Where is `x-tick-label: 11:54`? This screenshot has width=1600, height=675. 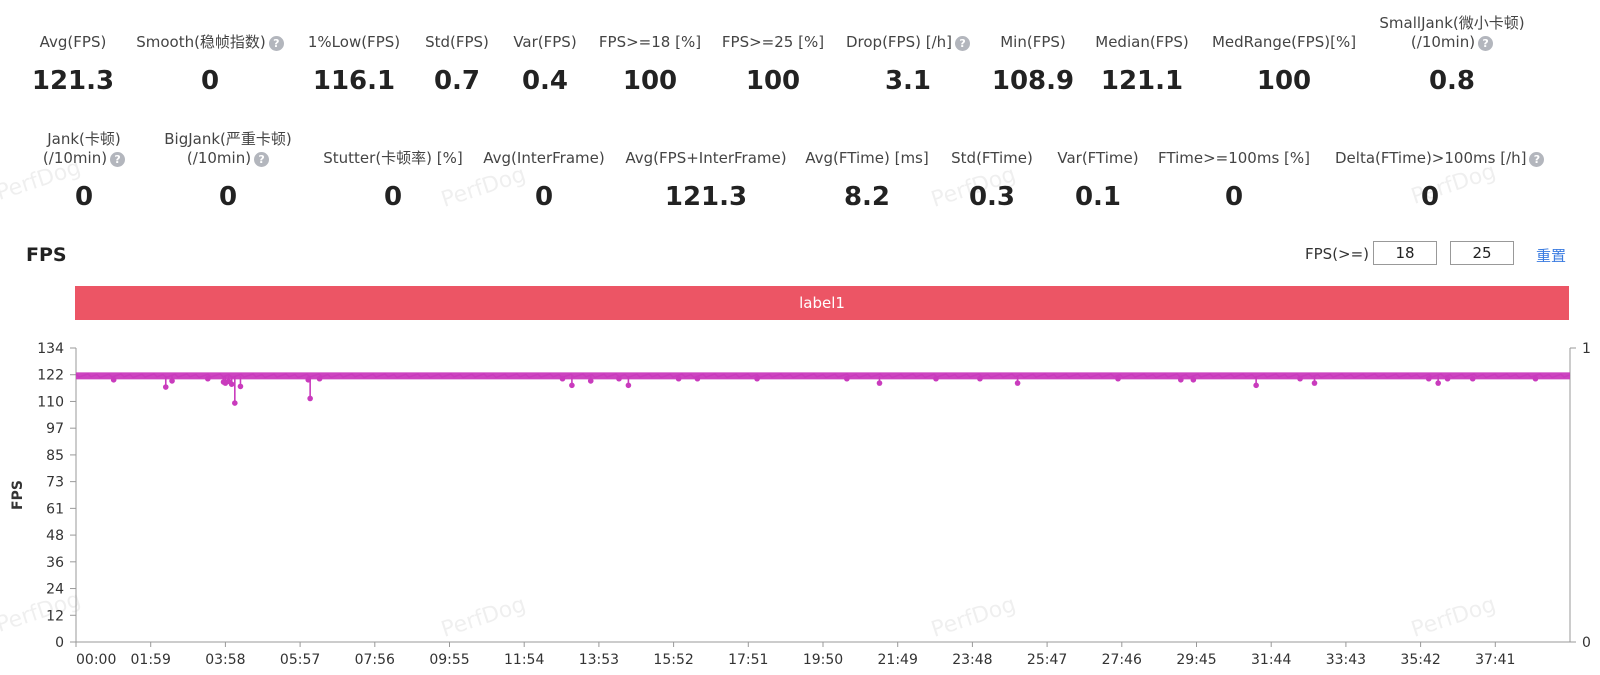
x-tick-label: 11:54 is located at coordinates (524, 660).